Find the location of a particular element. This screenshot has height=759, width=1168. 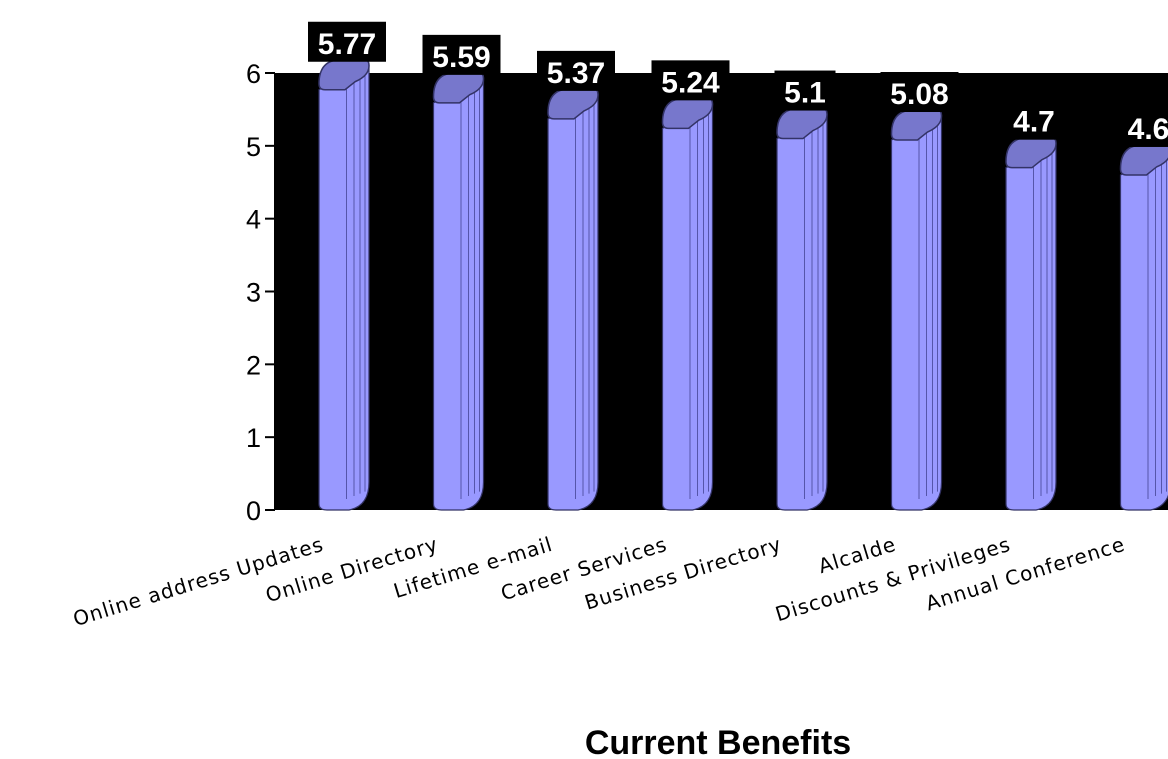

y-tick-label: 2 is located at coordinates (253, 365).